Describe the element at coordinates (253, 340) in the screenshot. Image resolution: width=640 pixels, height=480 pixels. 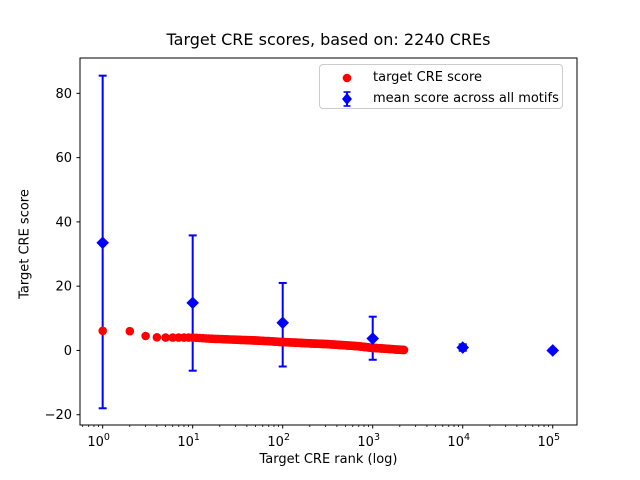
I see `red-scatter-series` at that location.